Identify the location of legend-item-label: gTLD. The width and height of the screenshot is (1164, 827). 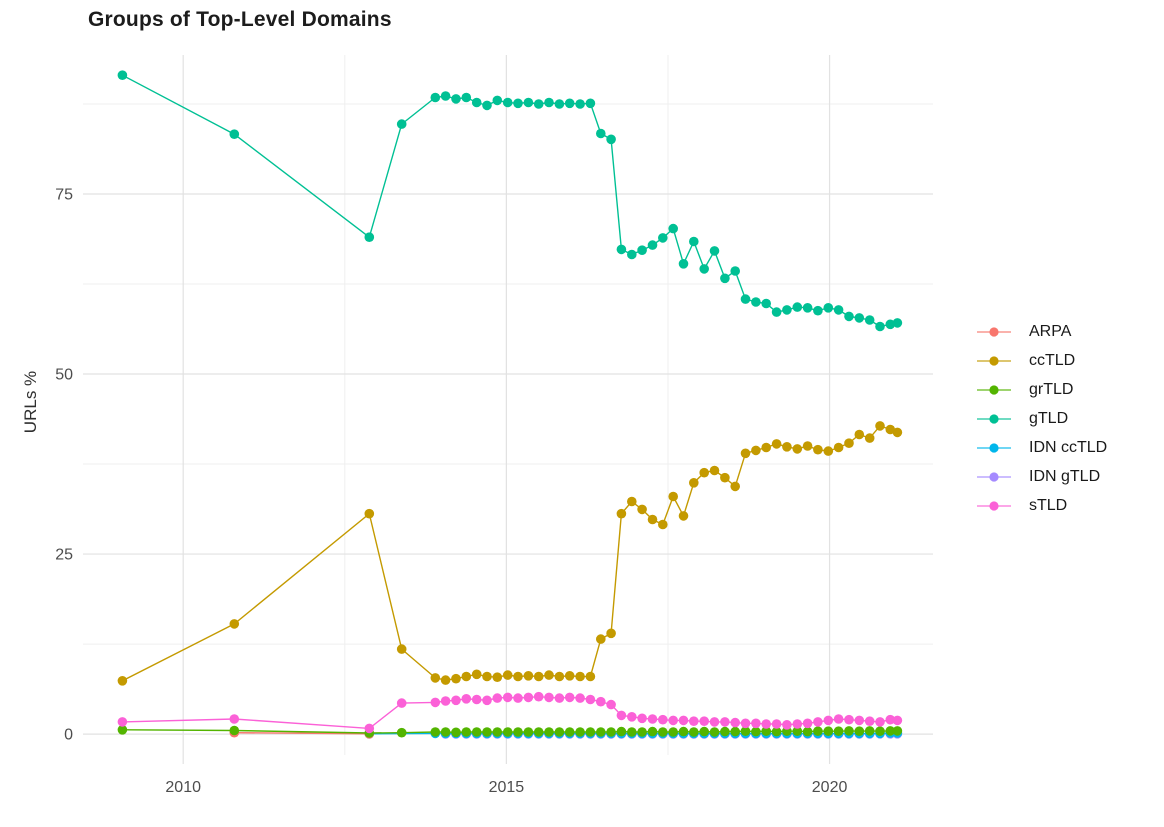
(1049, 418).